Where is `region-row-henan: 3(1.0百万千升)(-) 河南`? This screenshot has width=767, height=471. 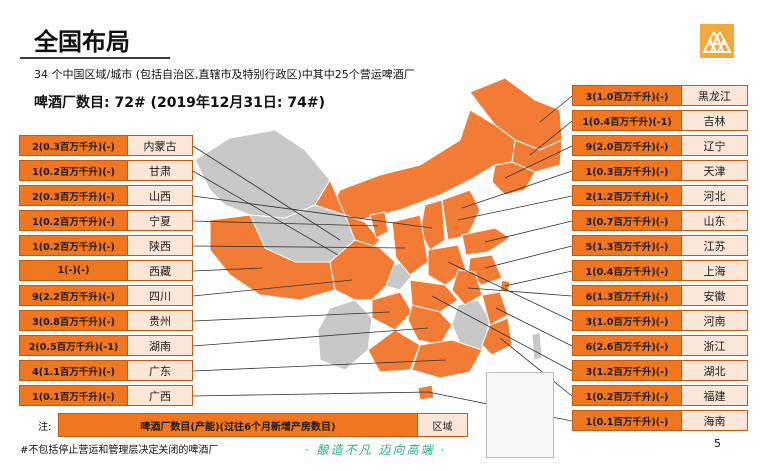
region-row-henan: 3(1.0百万千升)(-) 河南 is located at coordinates (660, 320).